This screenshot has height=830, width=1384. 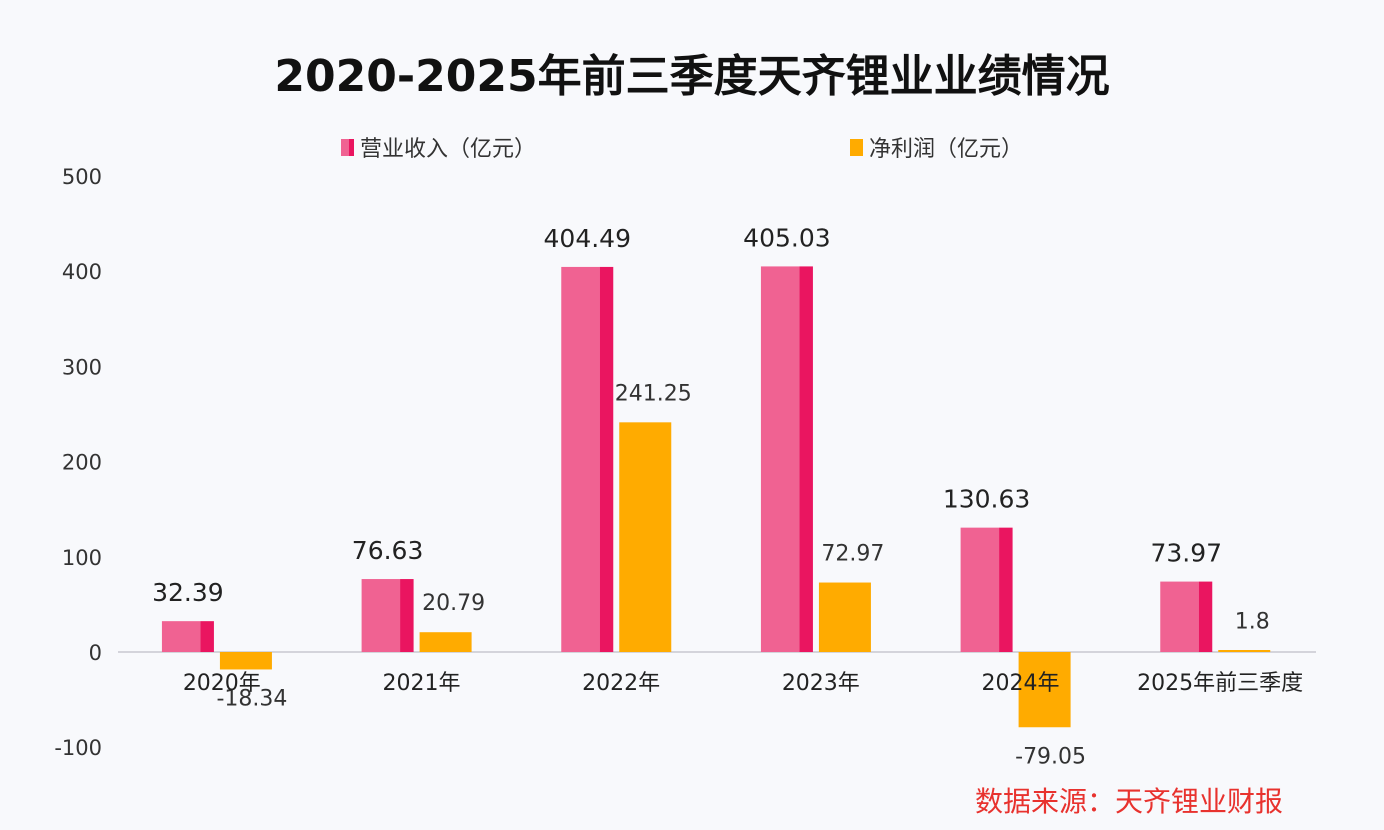 I want to click on y-tick-label: -100, so click(x=78, y=748).